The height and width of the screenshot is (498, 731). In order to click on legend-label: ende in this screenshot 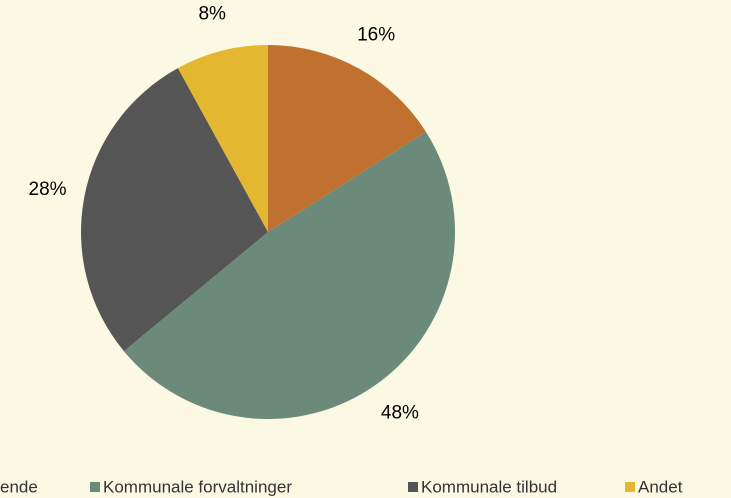, I will do `click(19, 486)`.